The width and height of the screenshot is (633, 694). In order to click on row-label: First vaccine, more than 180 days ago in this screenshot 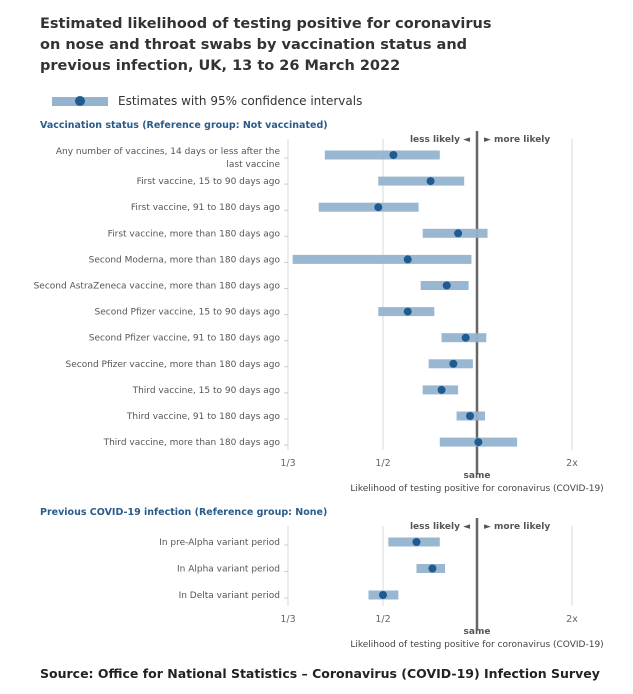, I will do `click(194, 234)`.